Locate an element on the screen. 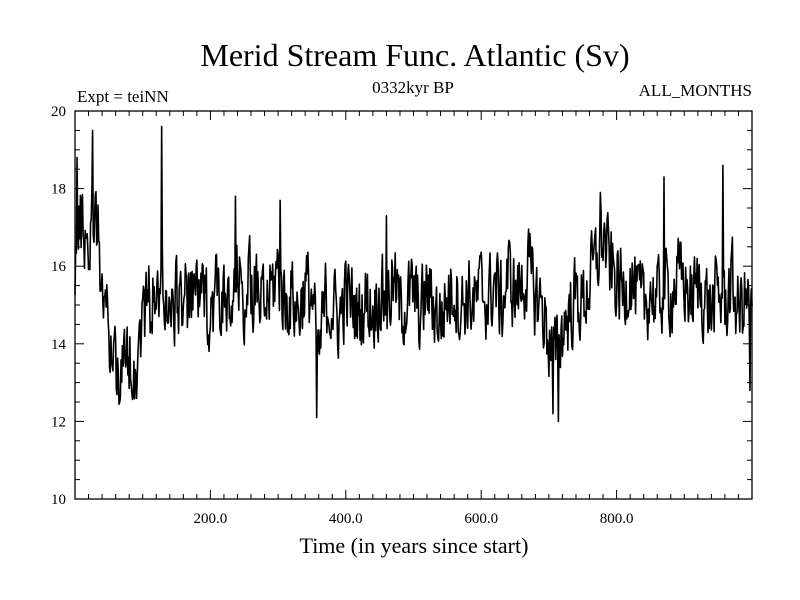 The height and width of the screenshot is (600, 800). x-tick-label: 800.0 is located at coordinates (617, 519).